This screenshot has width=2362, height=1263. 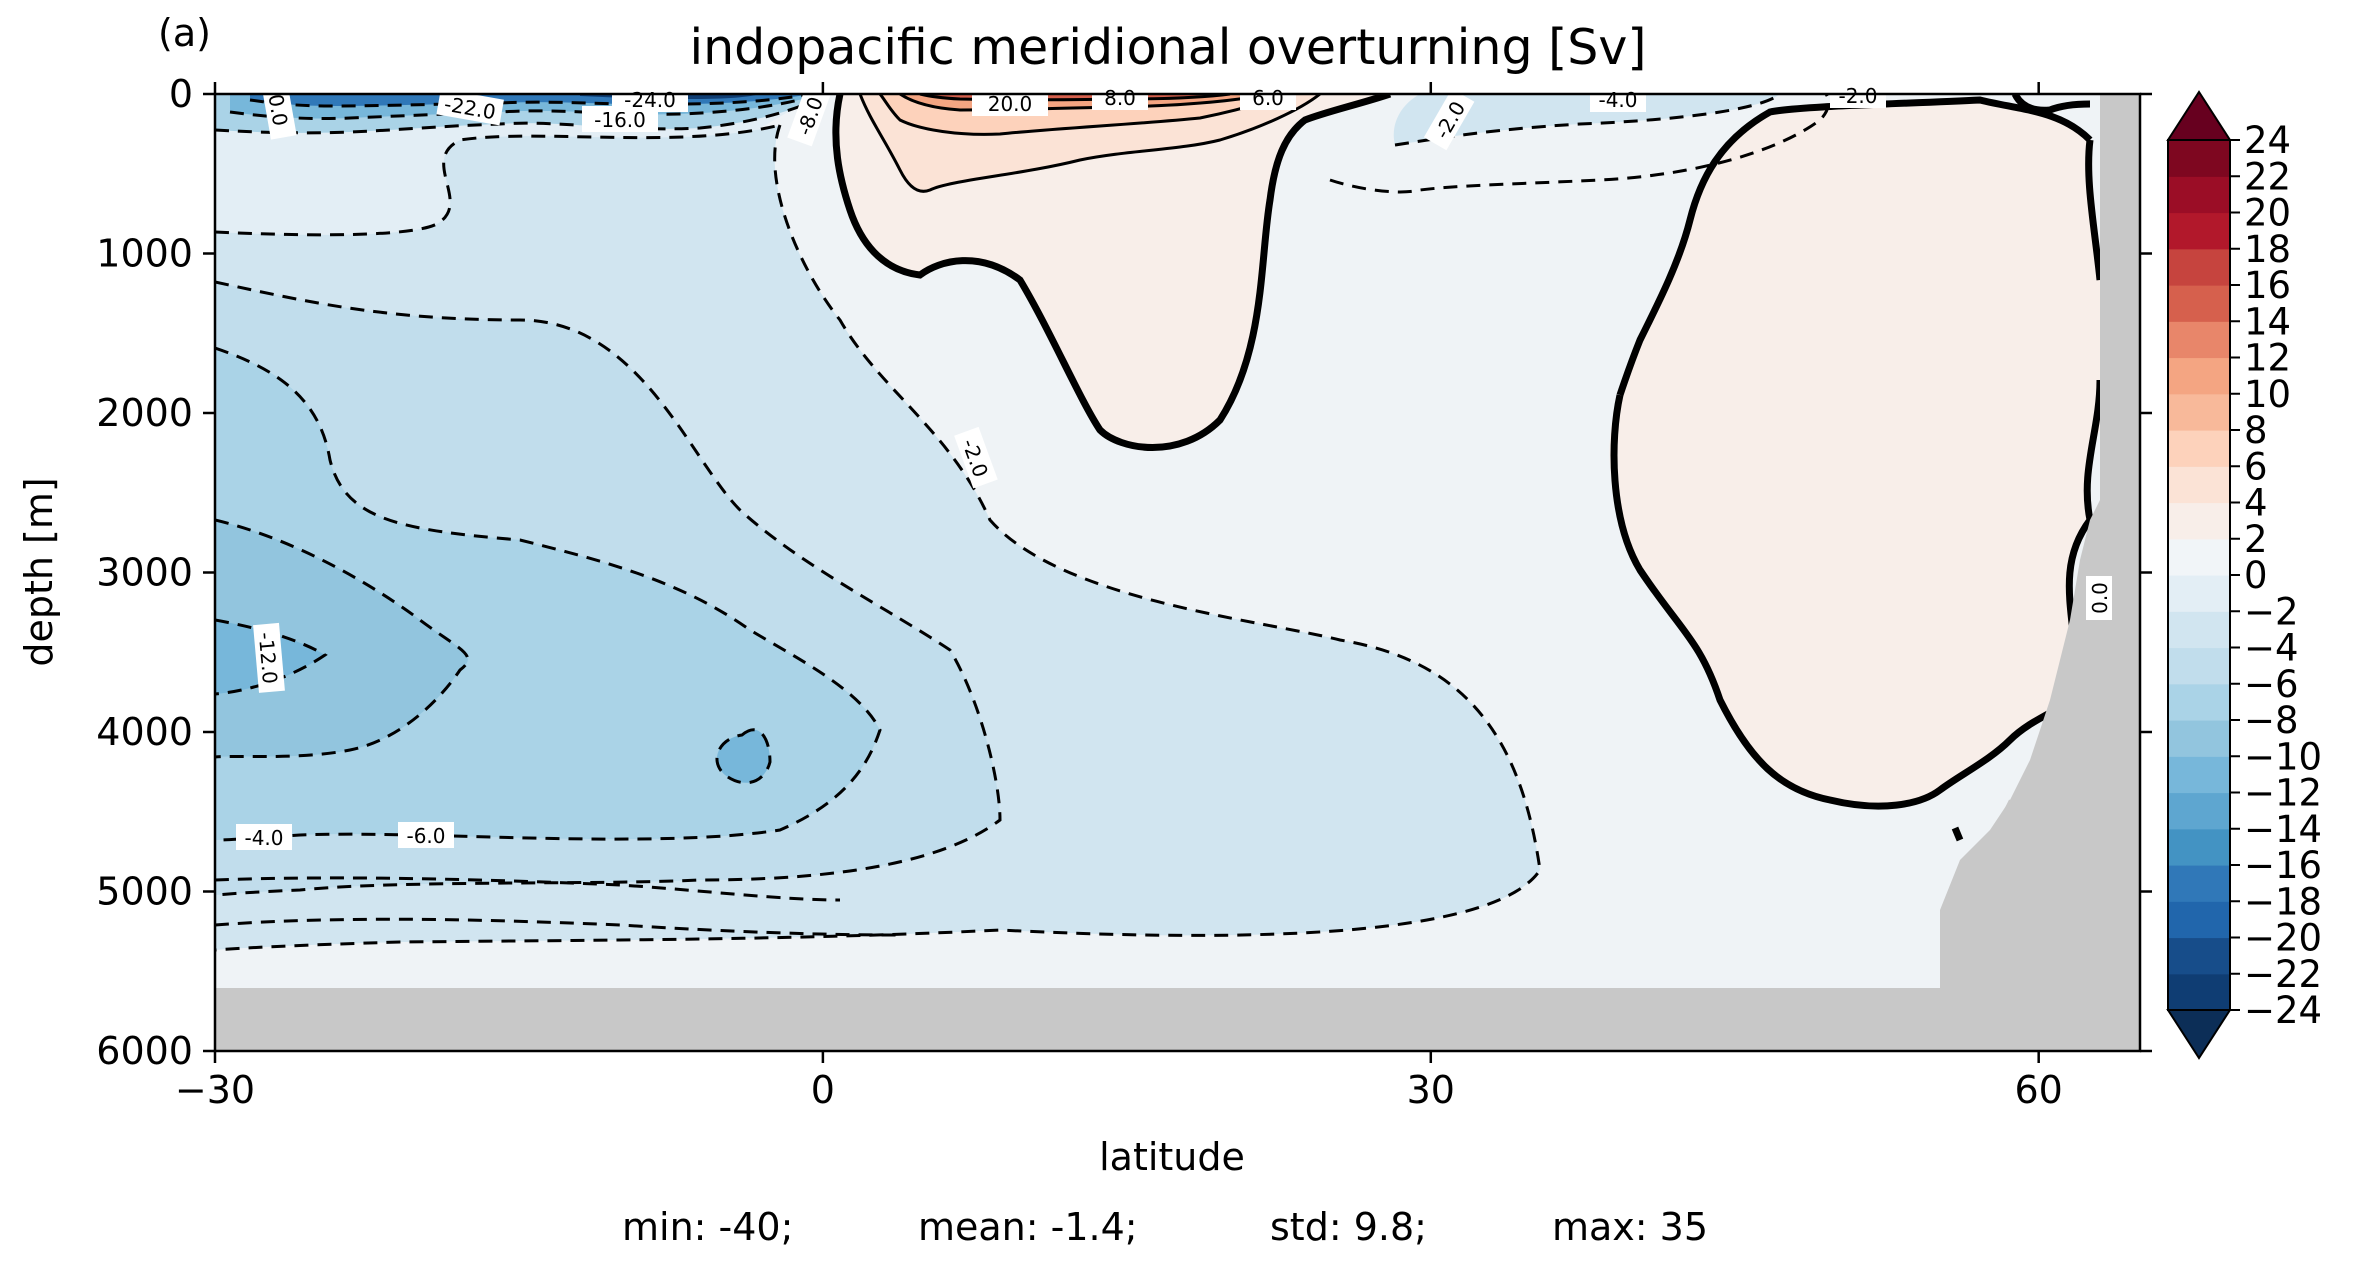 What do you see at coordinates (976, 457) in the screenshot?
I see `contour-label: -2.0` at bounding box center [976, 457].